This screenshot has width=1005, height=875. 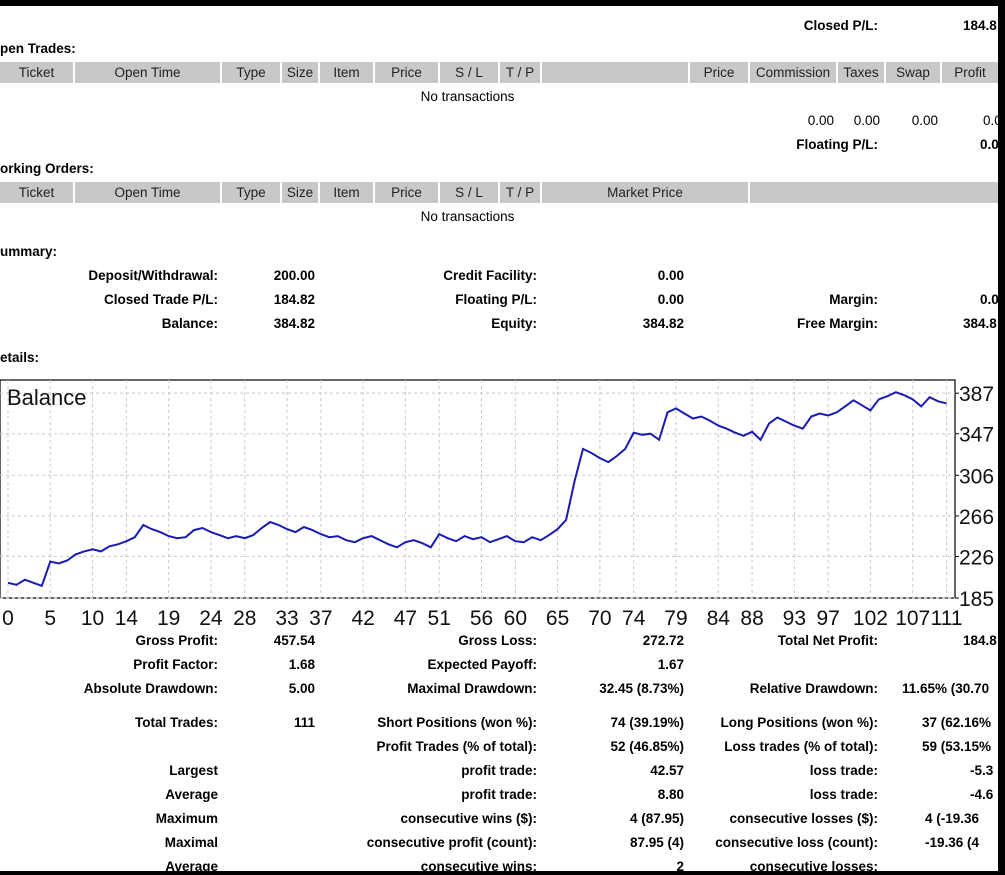 I want to click on summary-title: ummary:, so click(x=29, y=251).